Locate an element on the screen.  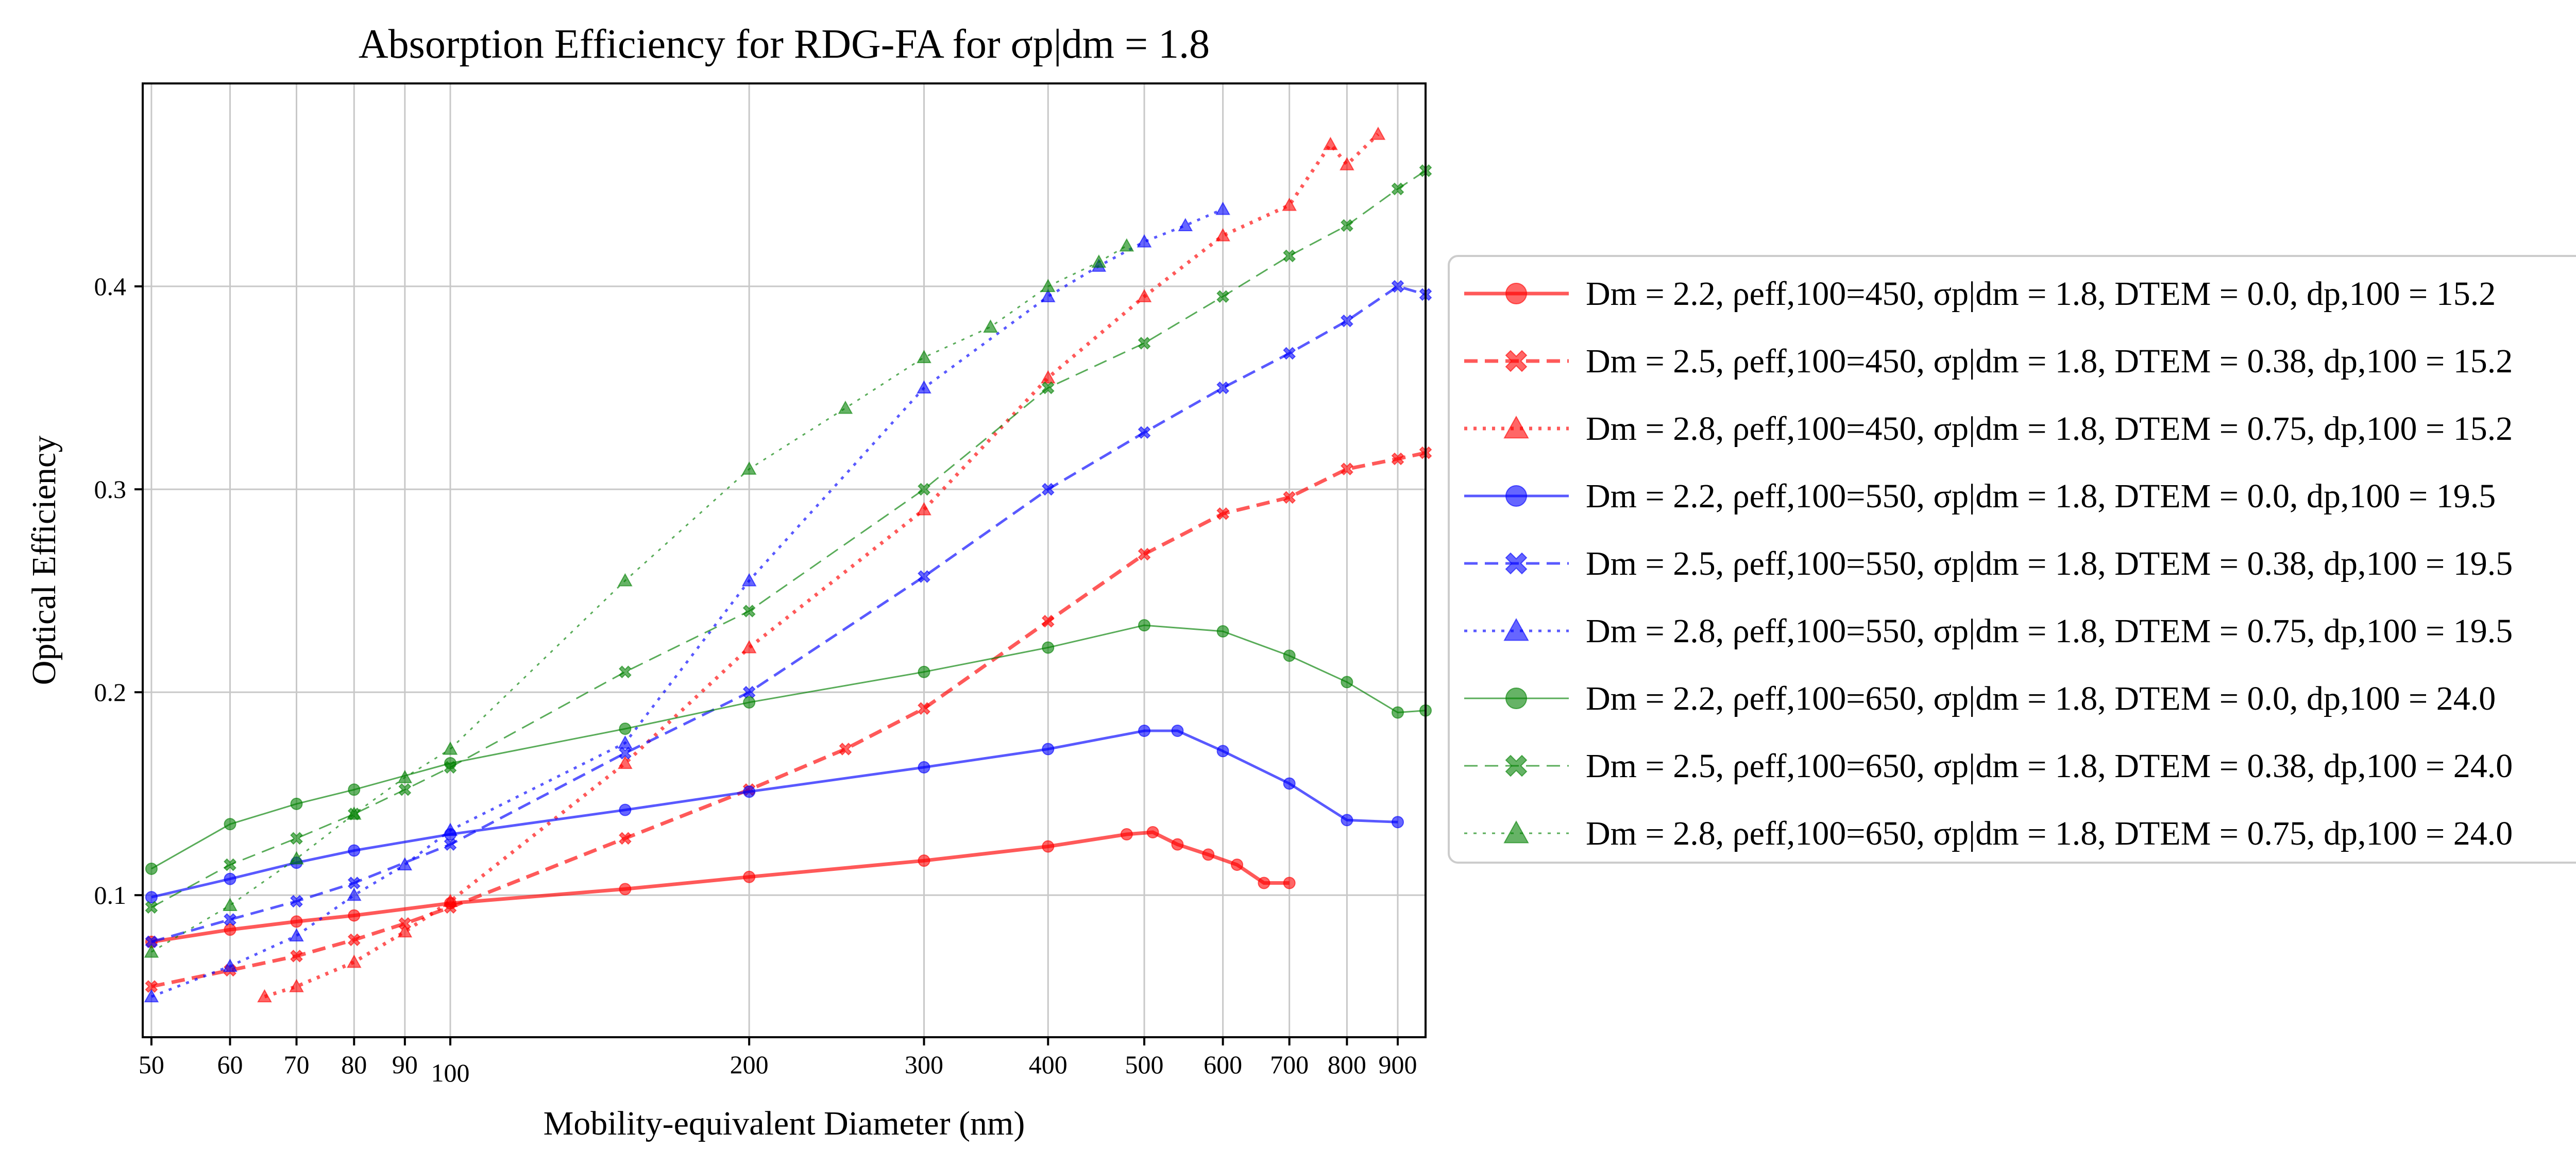
y-tick-label: 0.1 is located at coordinates (111, 895).